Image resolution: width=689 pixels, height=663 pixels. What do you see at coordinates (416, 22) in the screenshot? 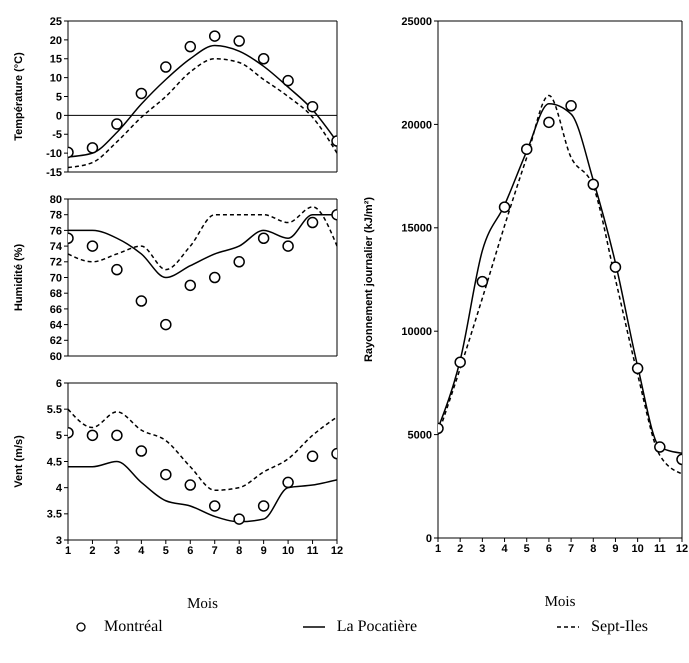
I see `y-tick-label: 25000` at bounding box center [416, 22].